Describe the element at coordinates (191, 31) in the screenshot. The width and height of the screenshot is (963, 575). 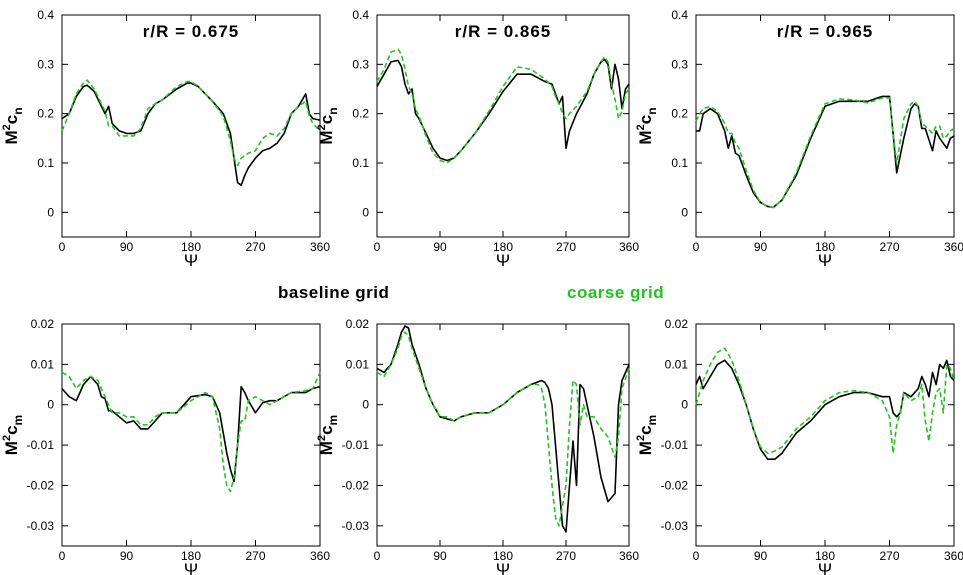
I see `chart-title: r/R = 0.675` at that location.